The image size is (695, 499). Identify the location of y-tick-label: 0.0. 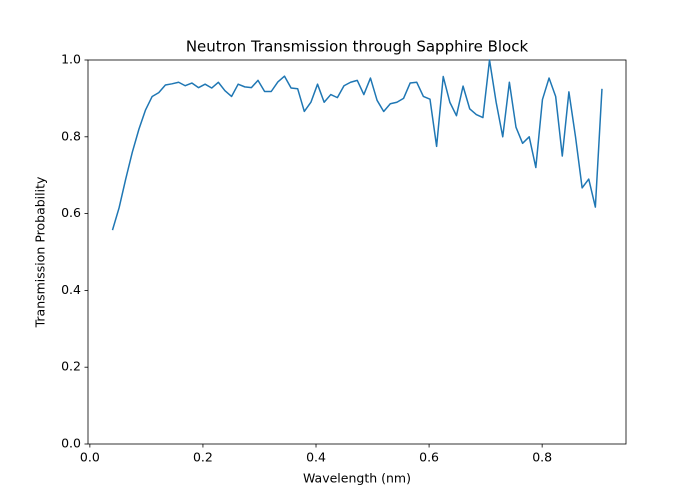
(71, 443).